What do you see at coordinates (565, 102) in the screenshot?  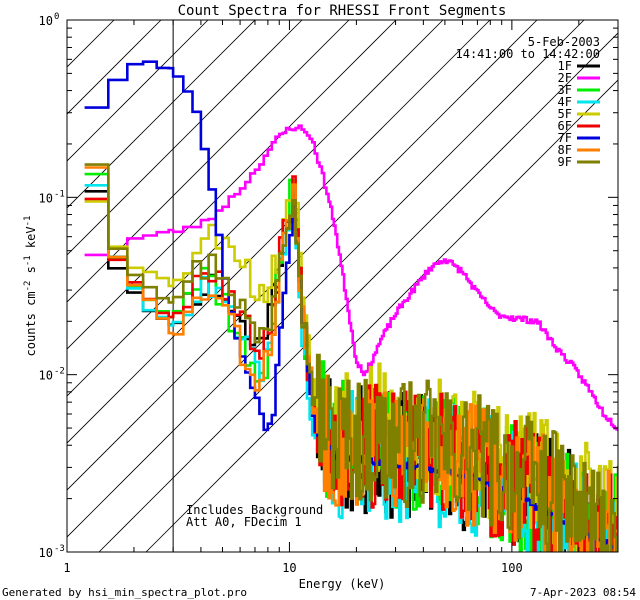 I see `legend-label-4F: 4F` at bounding box center [565, 102].